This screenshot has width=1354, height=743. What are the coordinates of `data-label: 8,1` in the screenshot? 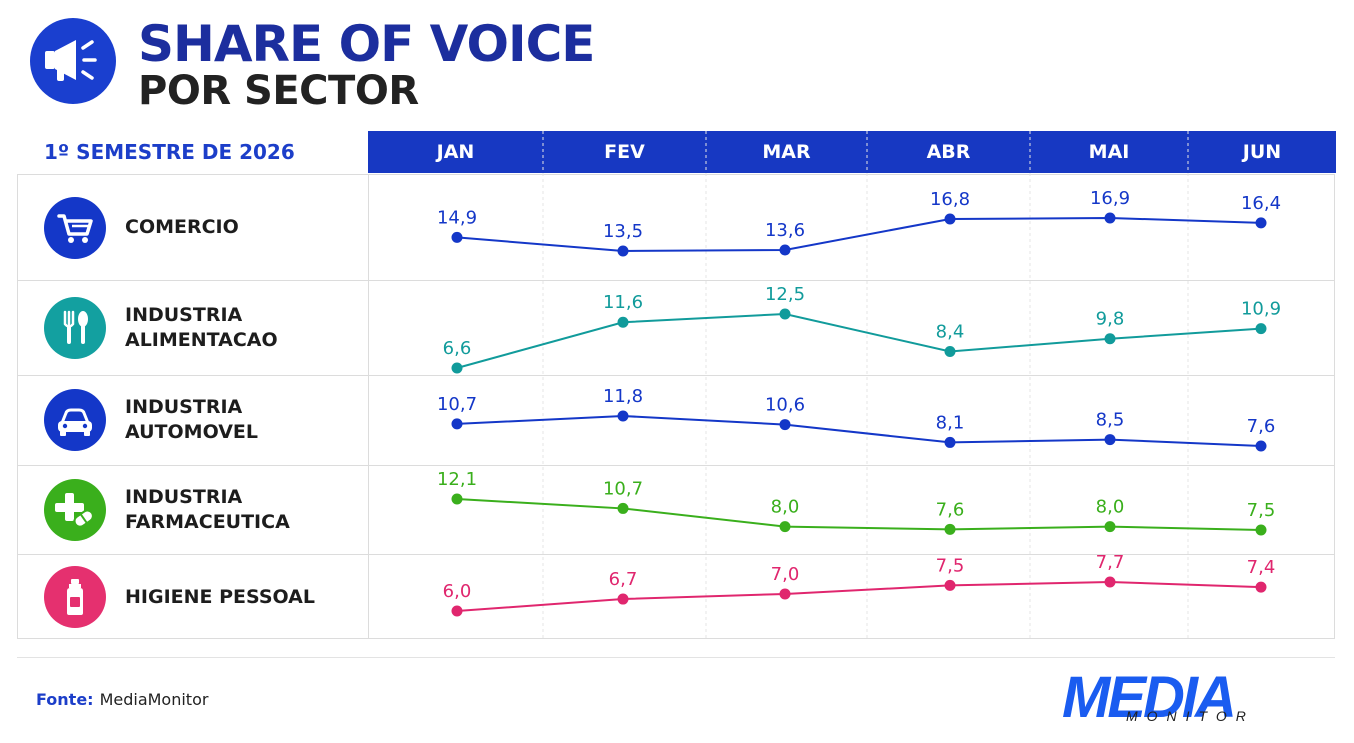 It's located at (950, 422).